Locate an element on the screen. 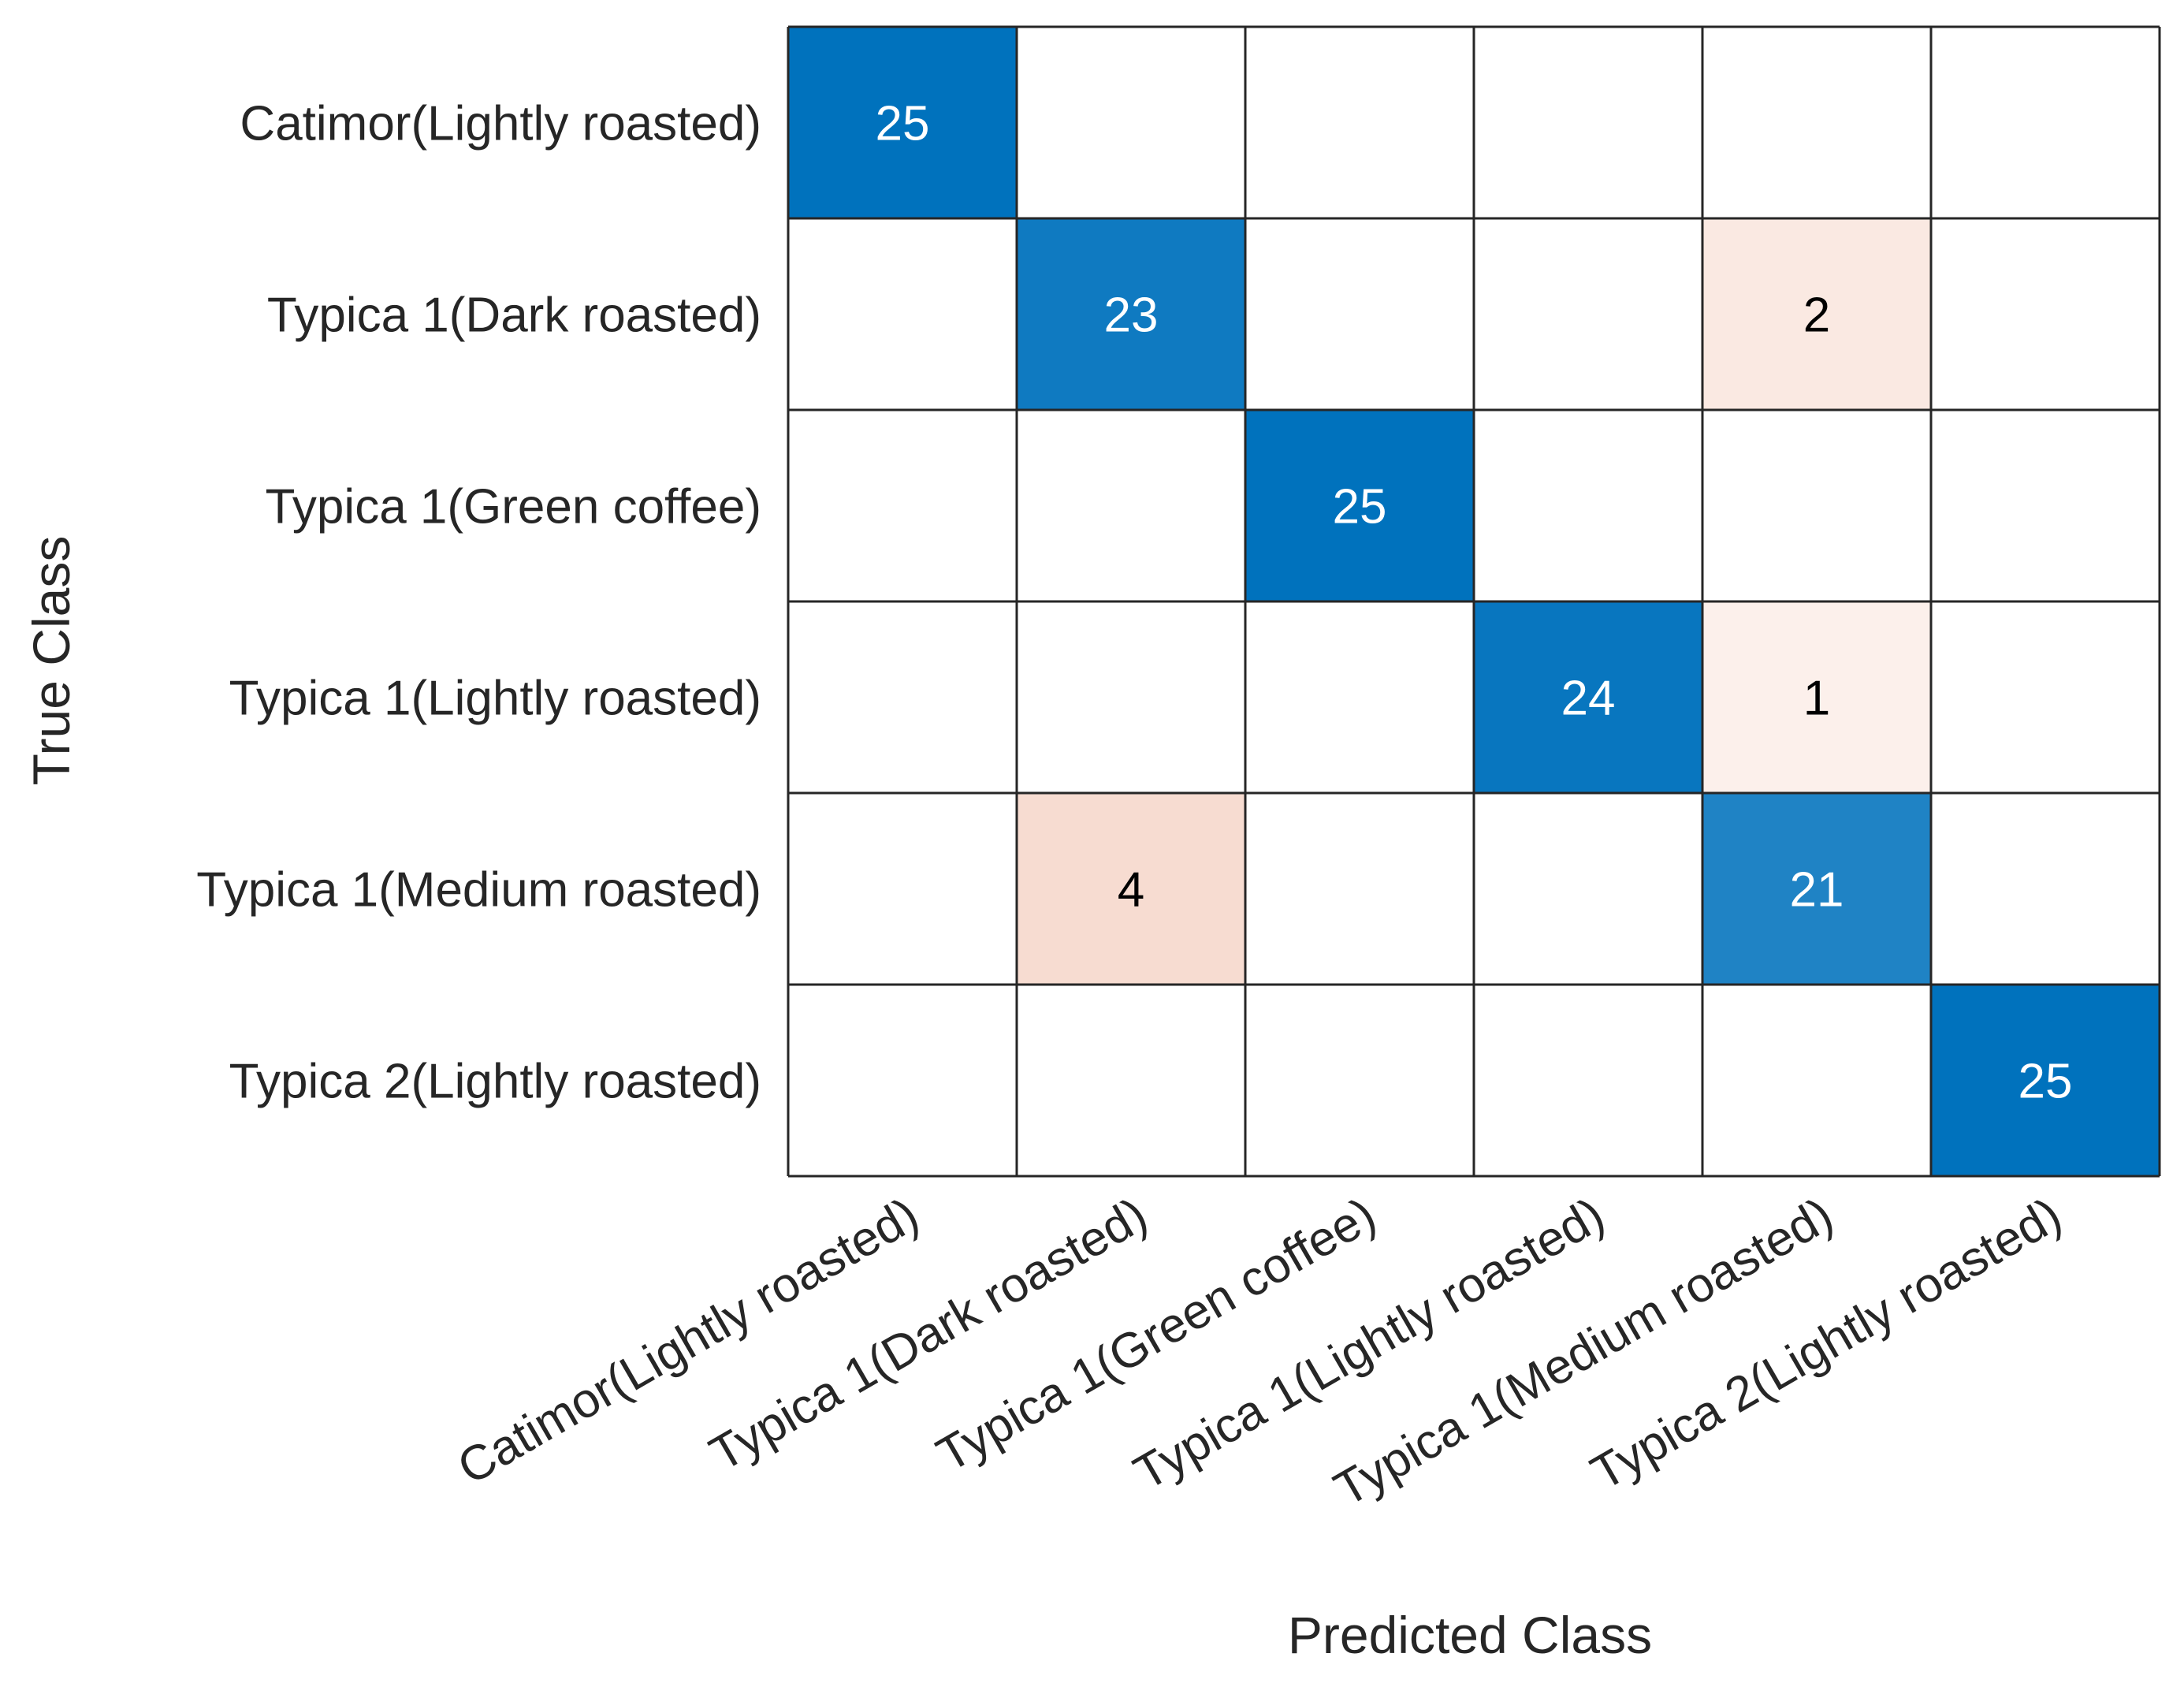  cell-r2-c5 is located at coordinates (2045, 505).